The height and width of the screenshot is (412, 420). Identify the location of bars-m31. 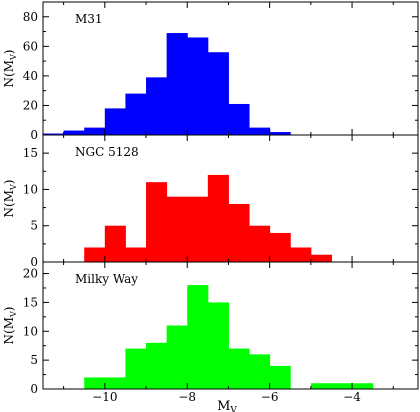
(167, 84).